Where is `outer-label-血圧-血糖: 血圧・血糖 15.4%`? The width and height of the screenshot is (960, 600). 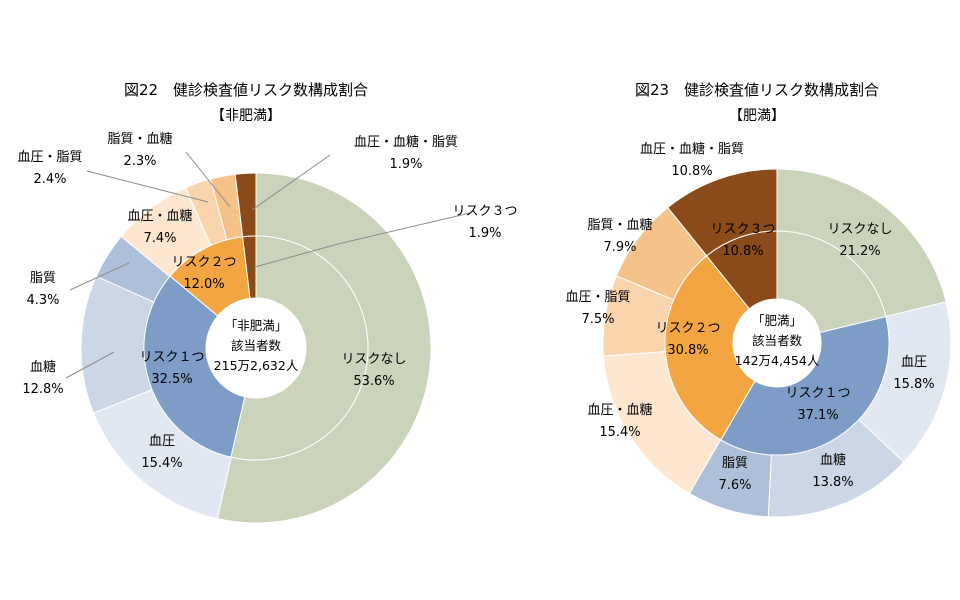
outer-label-血圧-血糖: 血圧・血糖 15.4% is located at coordinates (619, 421).